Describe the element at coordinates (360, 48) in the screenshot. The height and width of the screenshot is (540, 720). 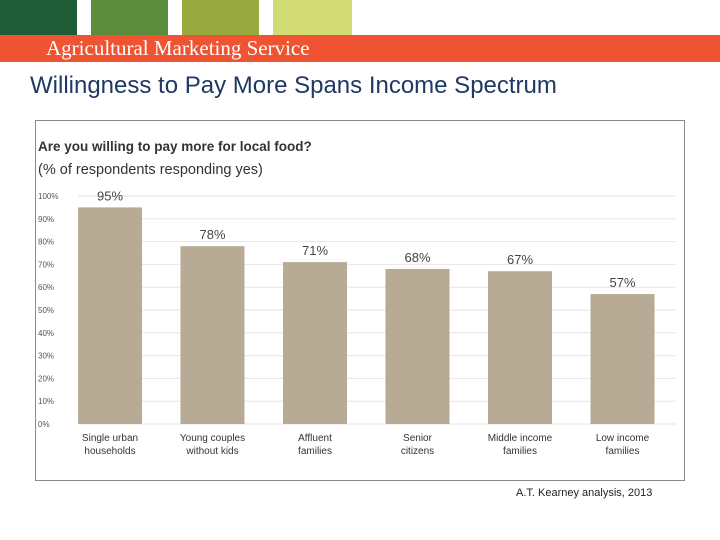
I see `agency-banner` at that location.